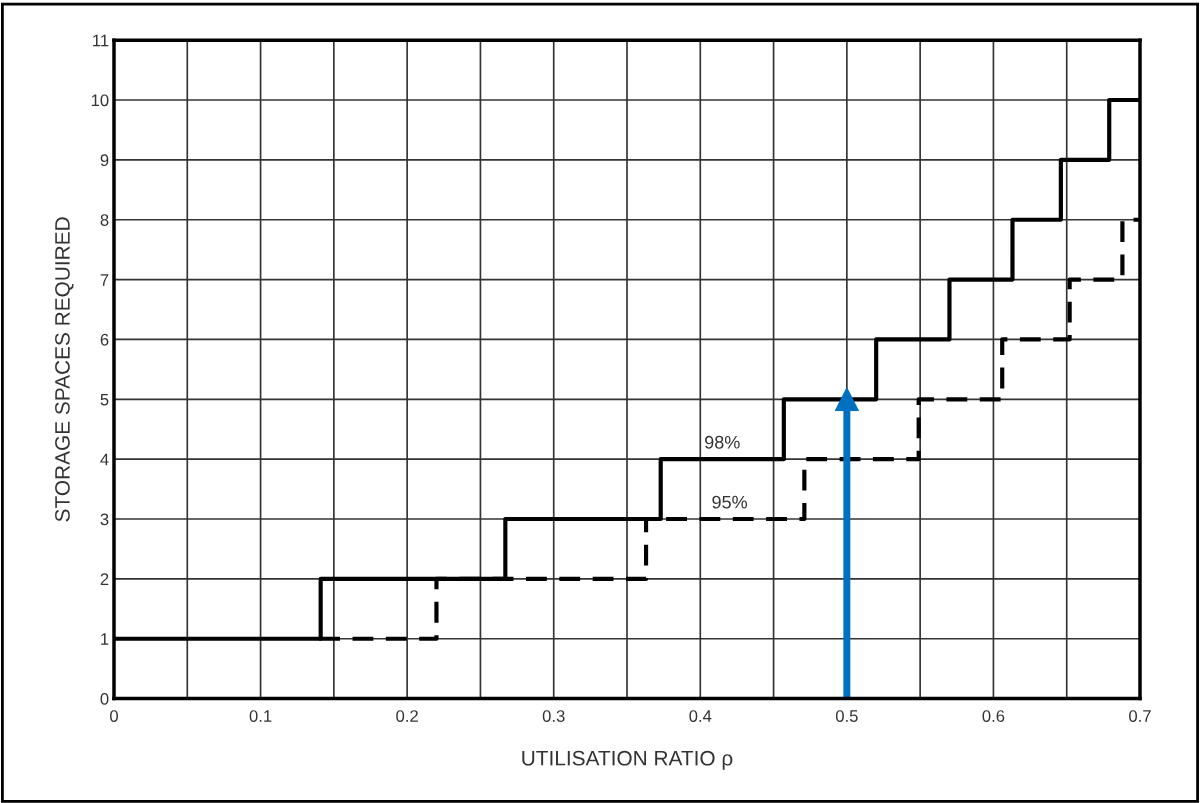  I want to click on y-tick-label: 0, so click(104, 699).